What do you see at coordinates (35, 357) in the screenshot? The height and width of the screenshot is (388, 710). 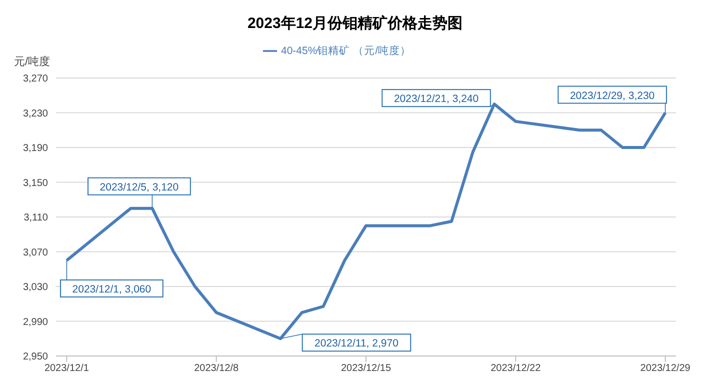 I see `y-tick-label: 2,950` at bounding box center [35, 357].